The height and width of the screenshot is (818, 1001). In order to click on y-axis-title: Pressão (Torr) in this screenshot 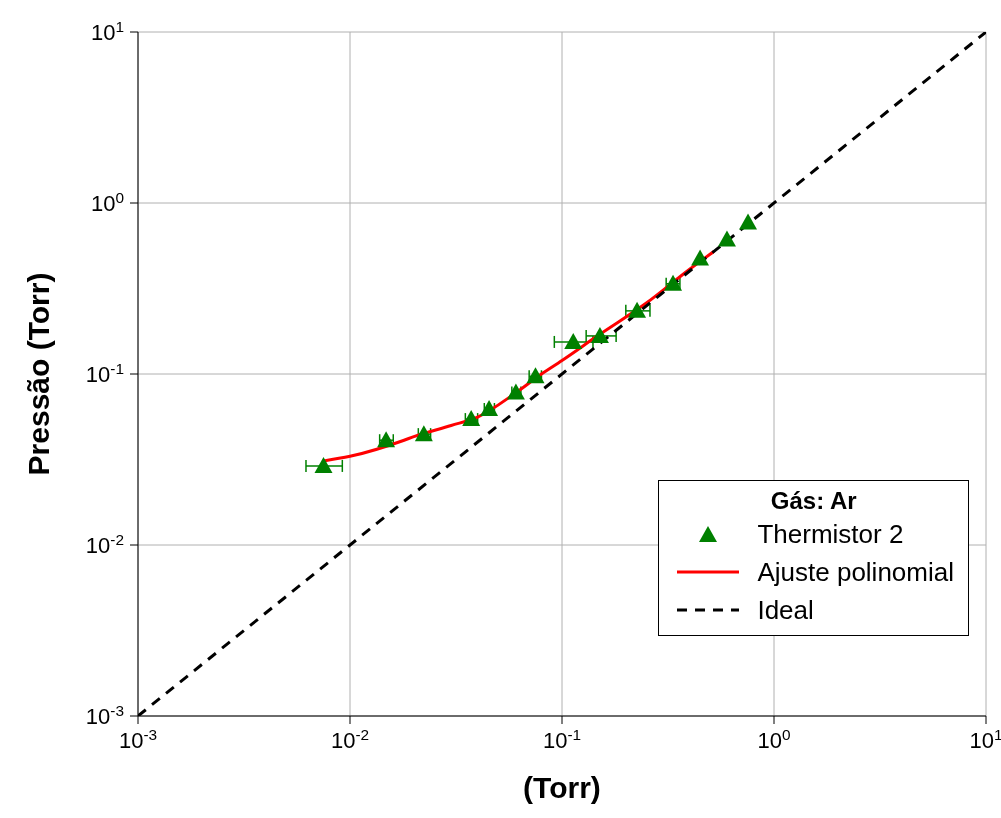, I will do `click(38, 374)`.